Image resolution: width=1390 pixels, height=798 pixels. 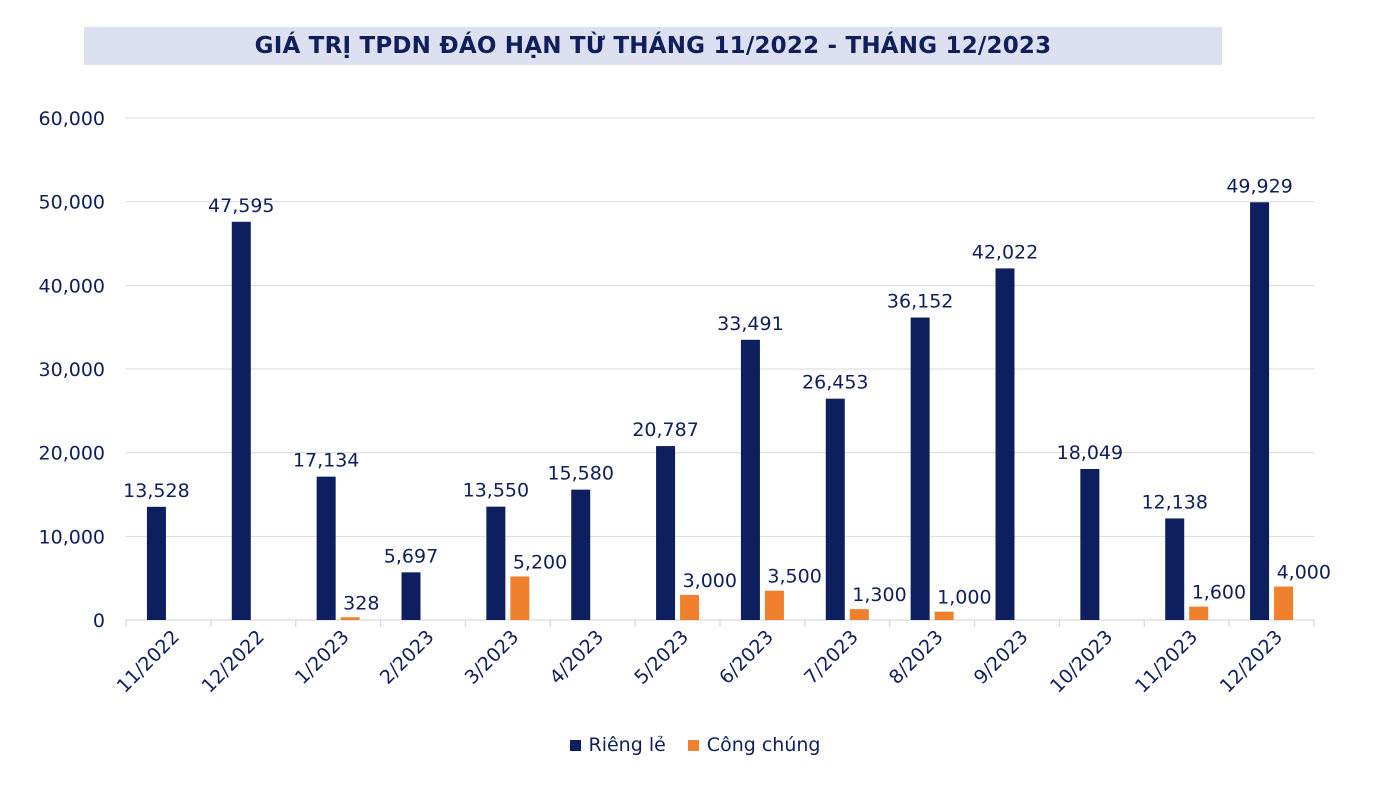 I want to click on data-label: 15,580, so click(x=580, y=474).